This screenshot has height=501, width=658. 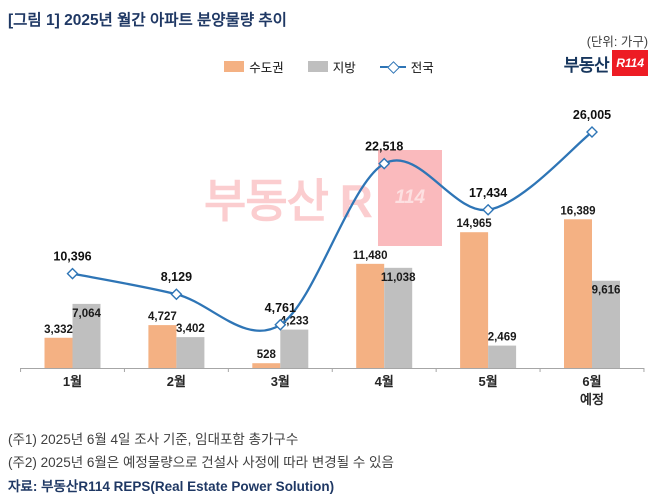 What do you see at coordinates (487, 381) in the screenshot?
I see `x-axis-label: 5월` at bounding box center [487, 381].